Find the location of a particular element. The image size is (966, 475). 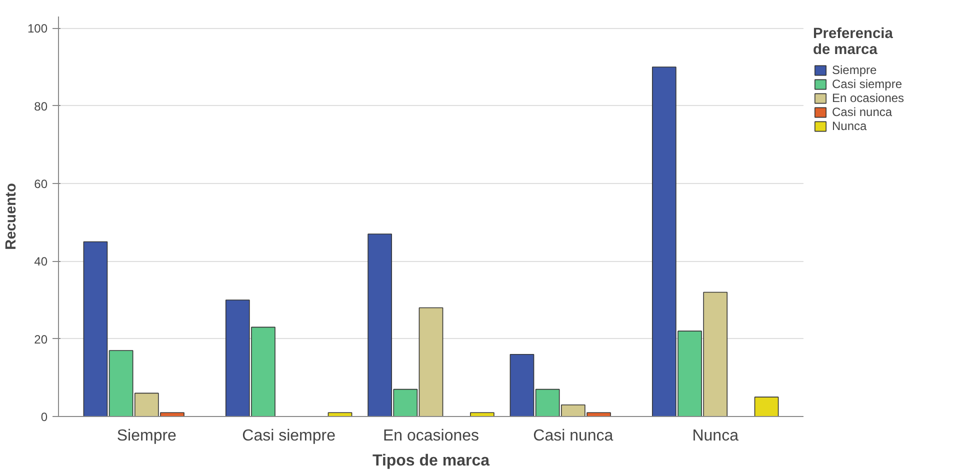

legend-label: Siempre is located at coordinates (854, 70).